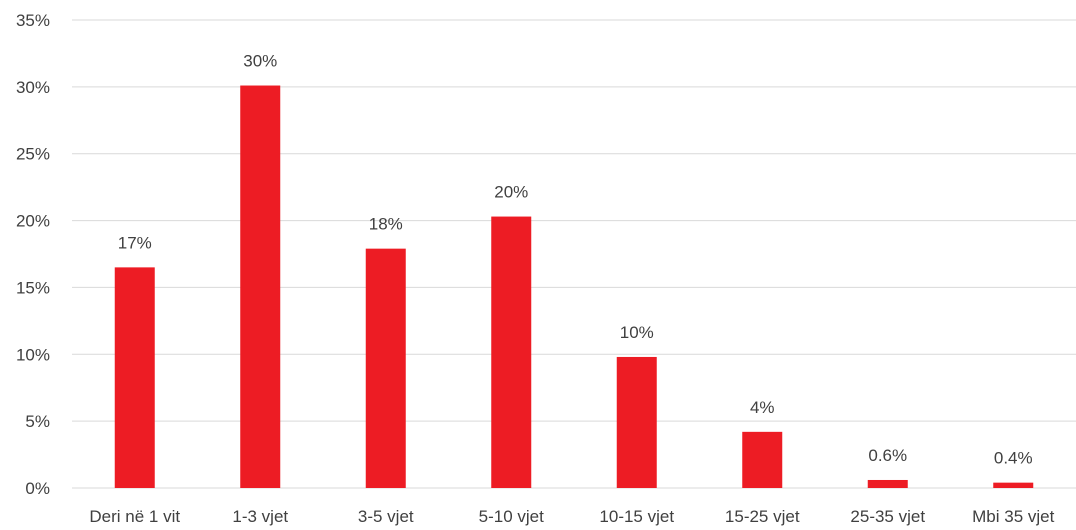 The height and width of the screenshot is (530, 1076). I want to click on x-tick-label: 3-5 vjet, so click(386, 516).